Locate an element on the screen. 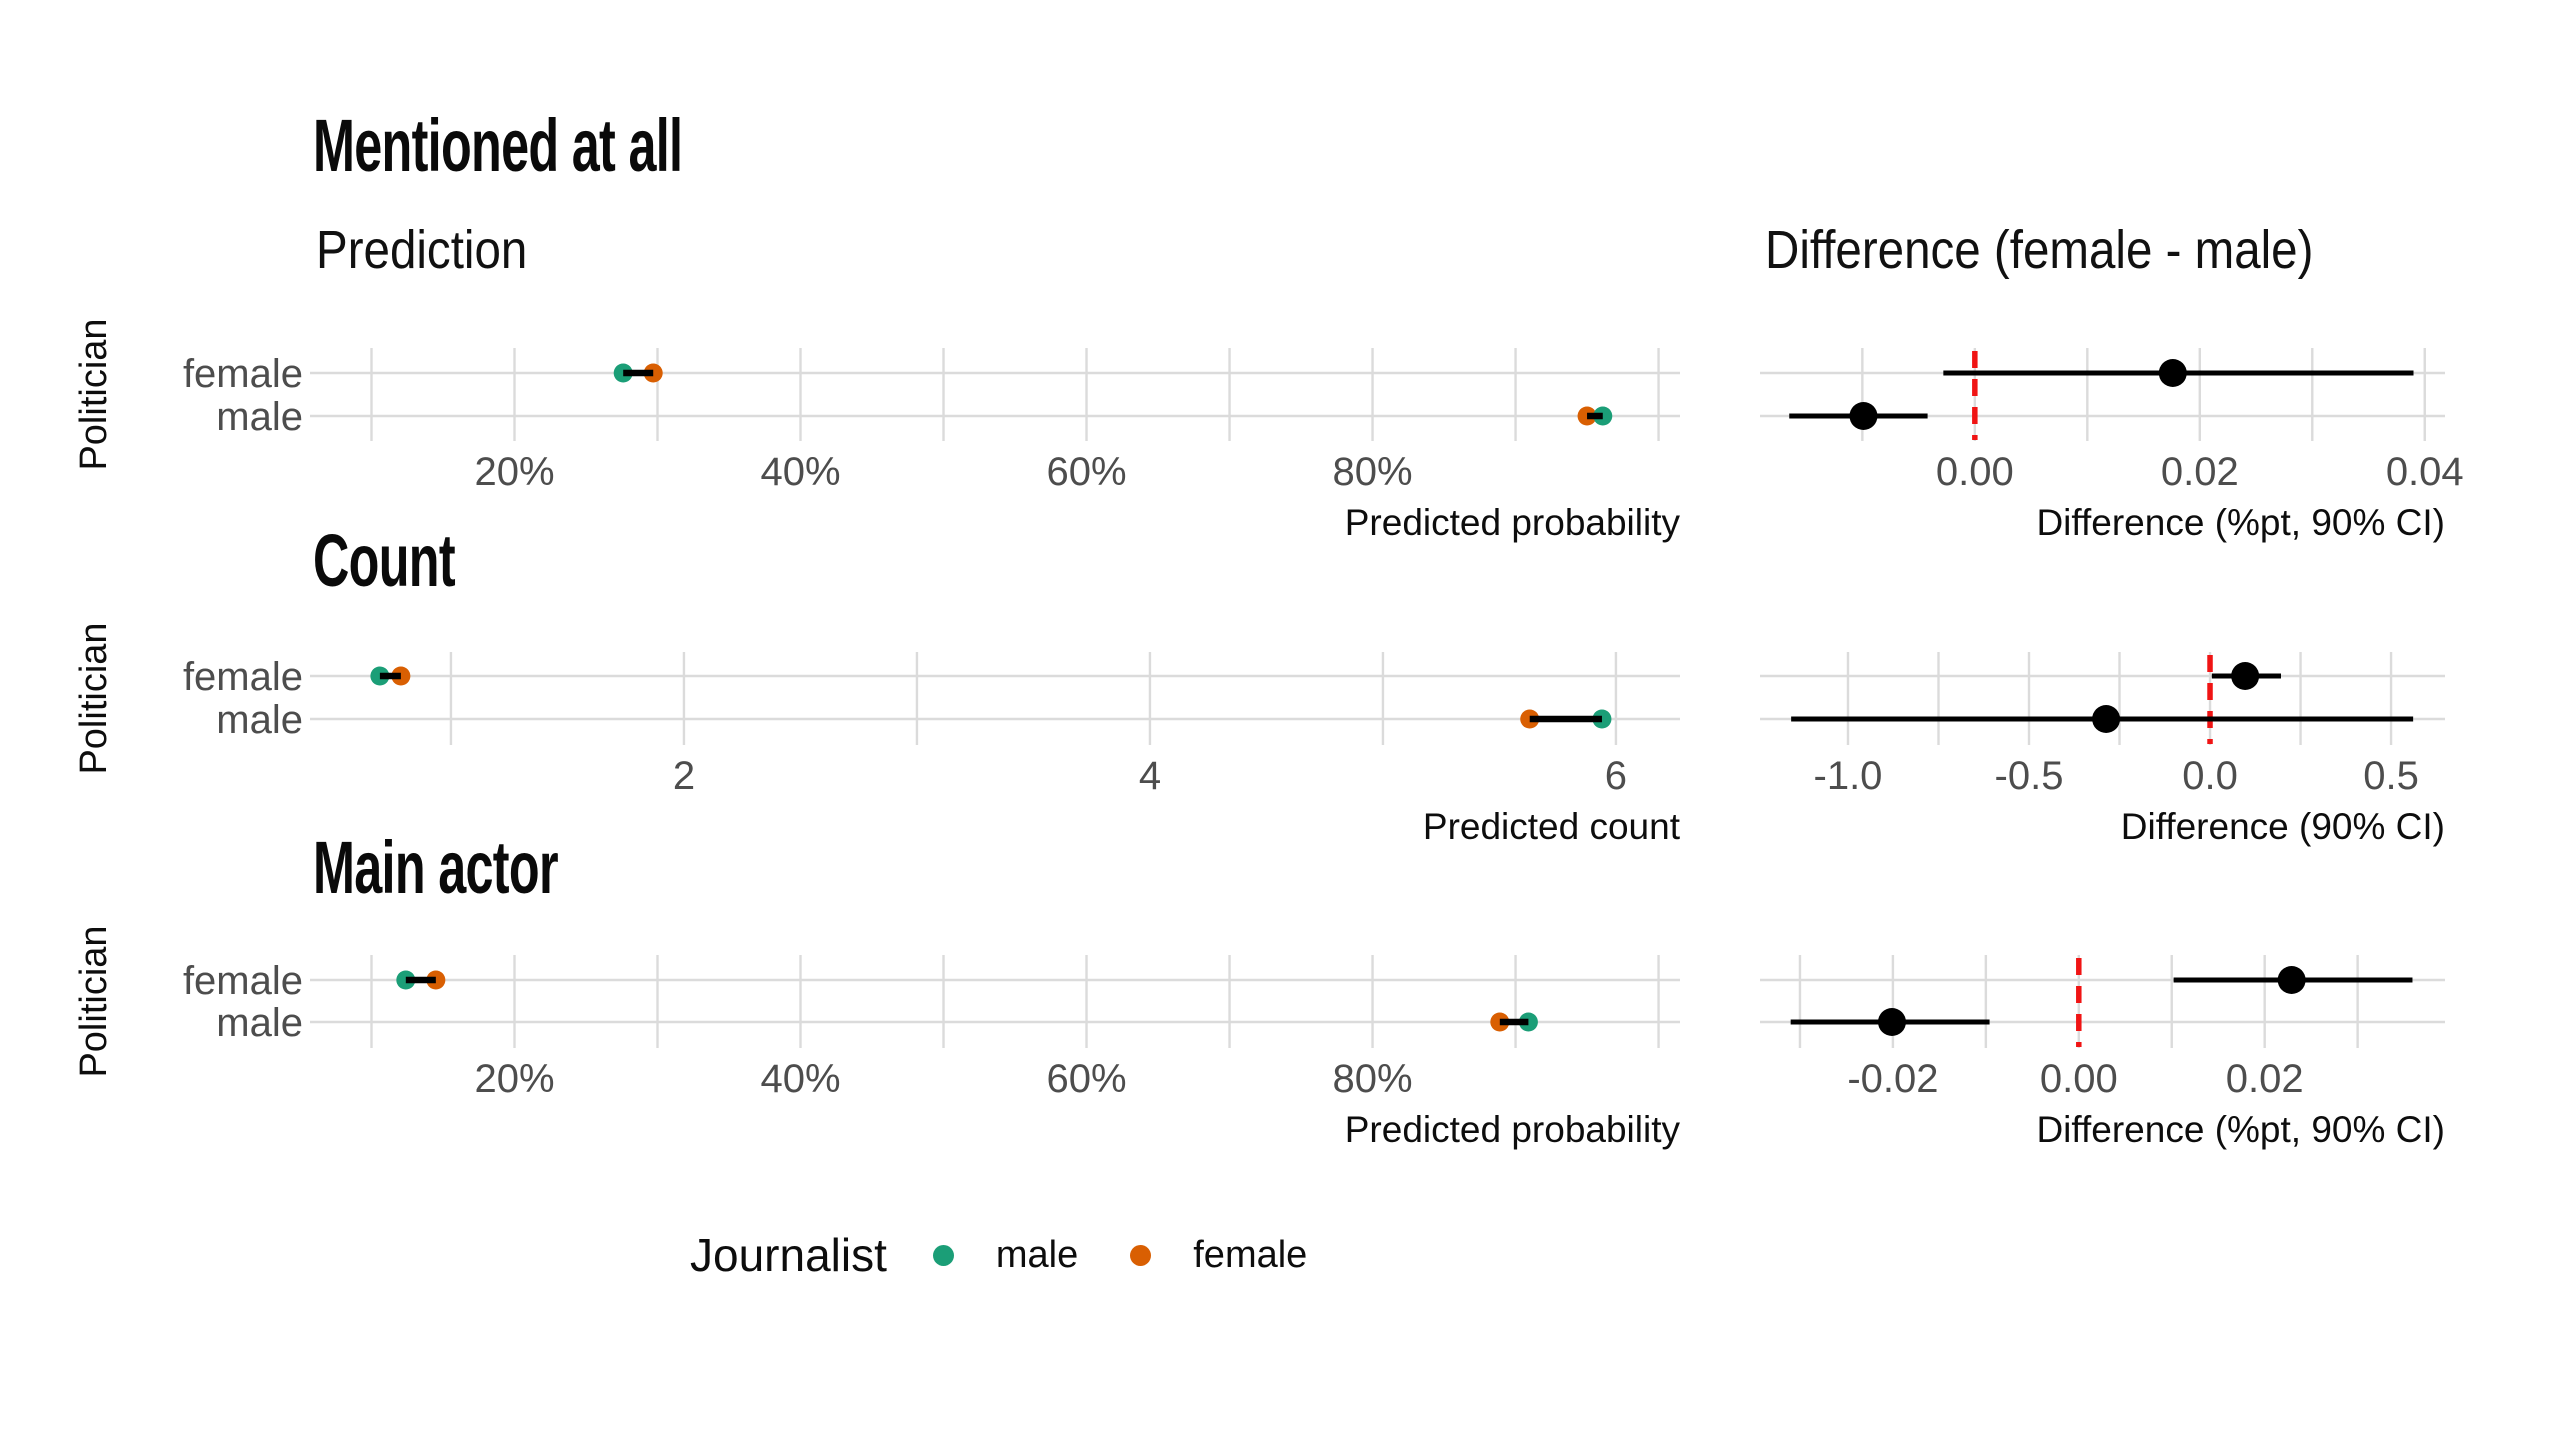 The width and height of the screenshot is (2560, 1440). legend-title: Journalist is located at coordinates (788, 1255).